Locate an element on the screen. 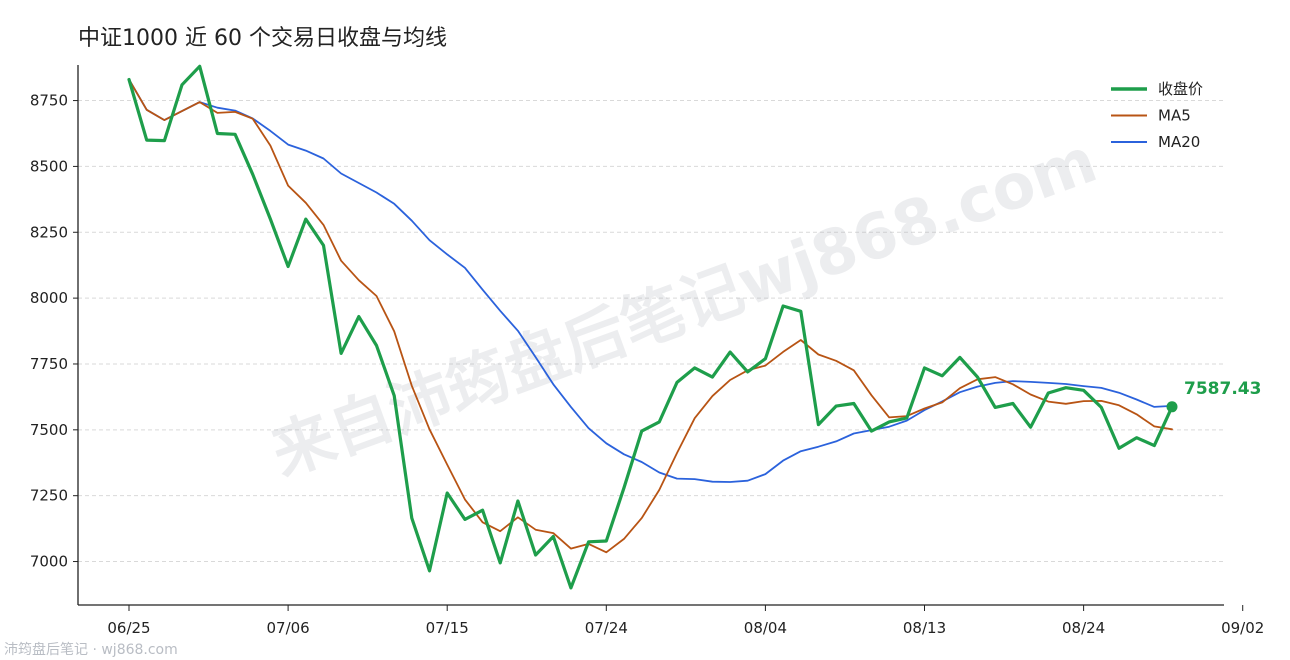 The width and height of the screenshot is (1290, 660). legend: 收盘价 MA5 MA20 is located at coordinates (1157, 115).